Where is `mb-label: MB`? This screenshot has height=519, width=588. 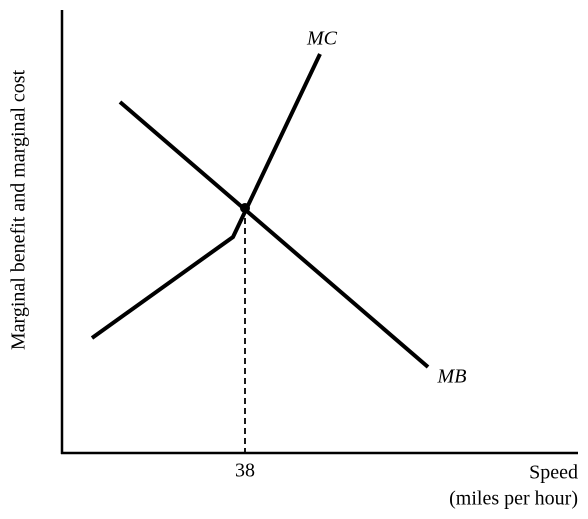 mb-label: MB is located at coordinates (452, 377).